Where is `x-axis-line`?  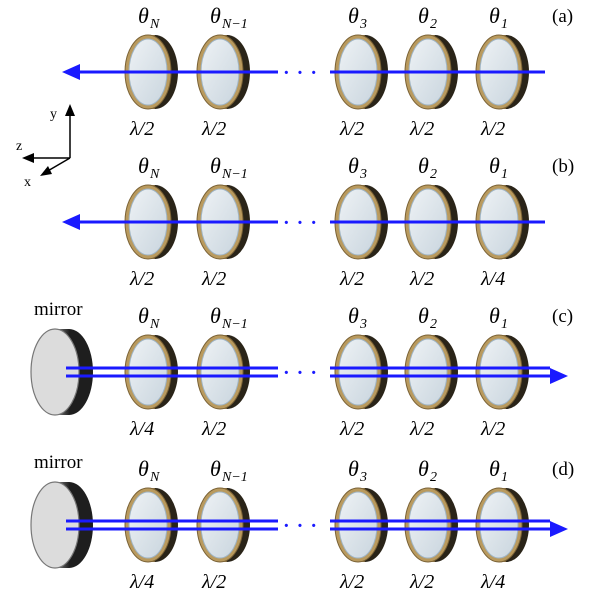 x-axis-line is located at coordinates (58, 165).